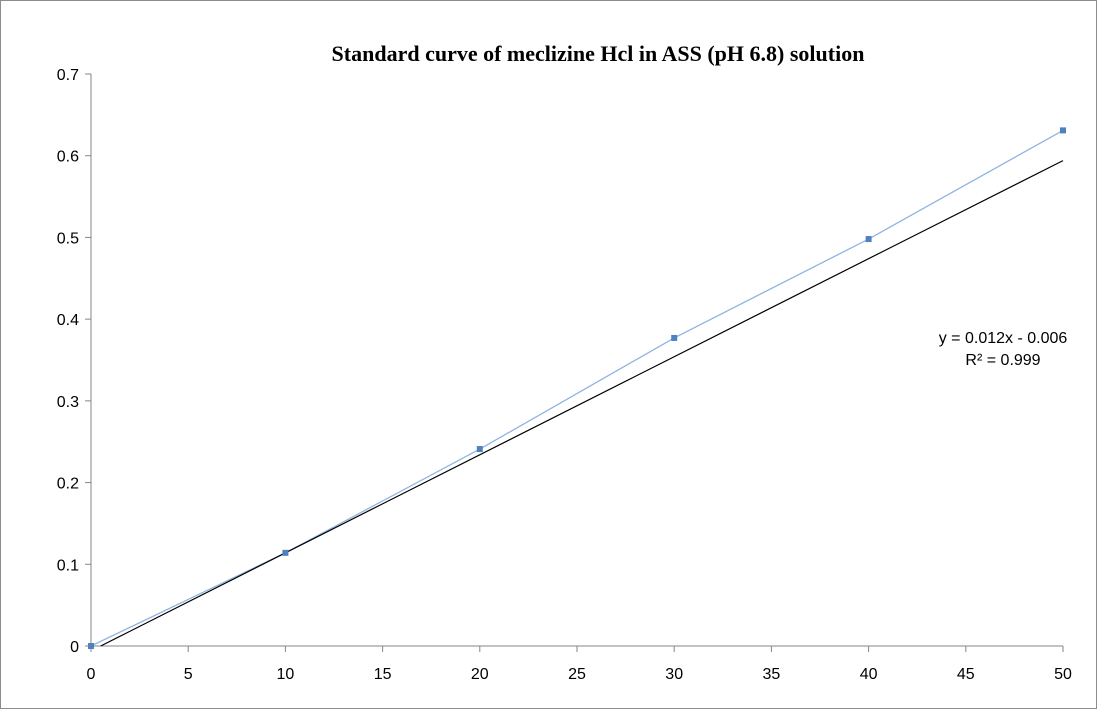  I want to click on x-tick-label: 35, so click(772, 674).